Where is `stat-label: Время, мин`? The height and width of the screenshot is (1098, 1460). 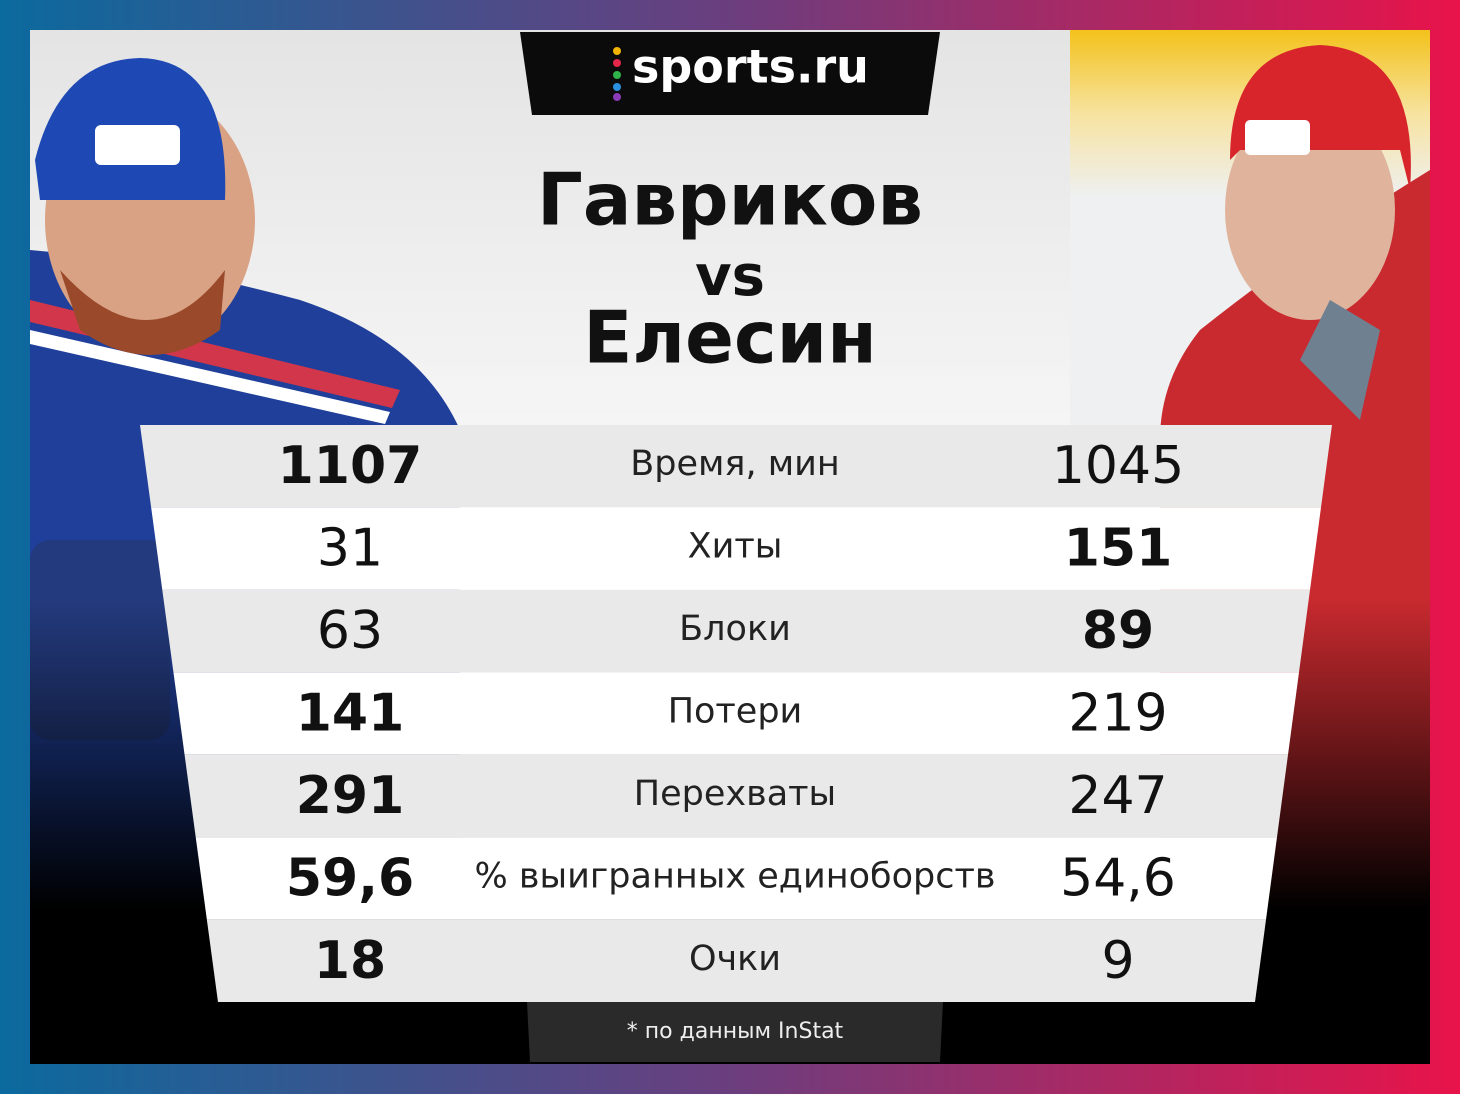 stat-label: Время, мин is located at coordinates (735, 464).